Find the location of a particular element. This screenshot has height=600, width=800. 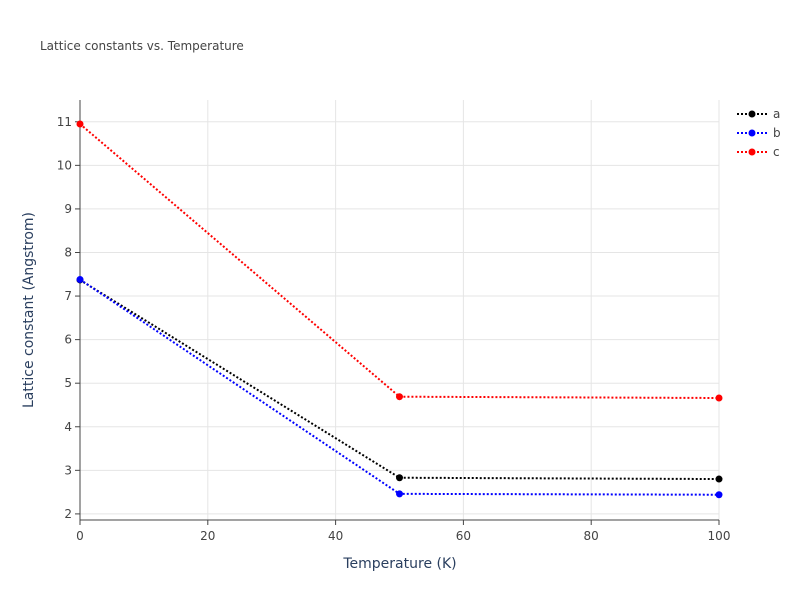

x-tick-label: 60 is located at coordinates (463, 536).